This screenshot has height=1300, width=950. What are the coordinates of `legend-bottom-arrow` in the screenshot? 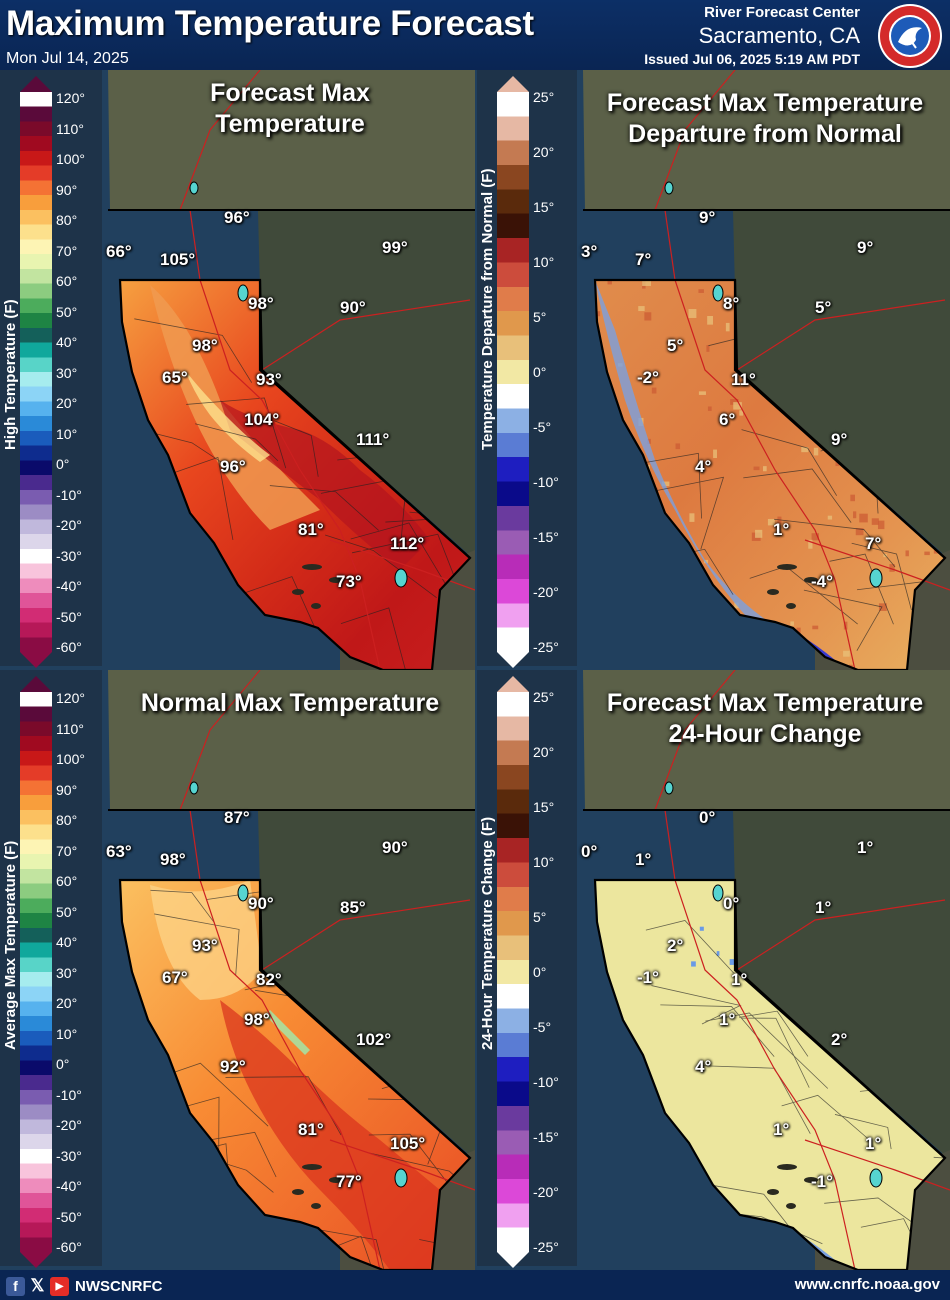 It's located at (513, 660).